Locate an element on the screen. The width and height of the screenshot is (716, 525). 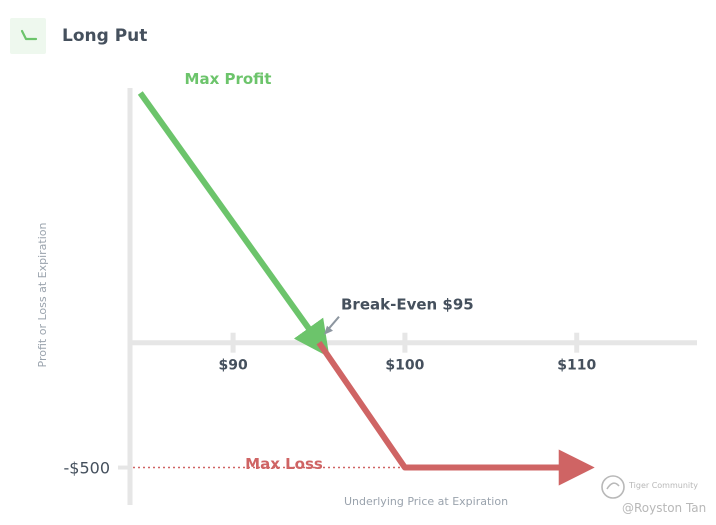
watermark: Tiger Community @Royston Tan is located at coordinates (653, 497).